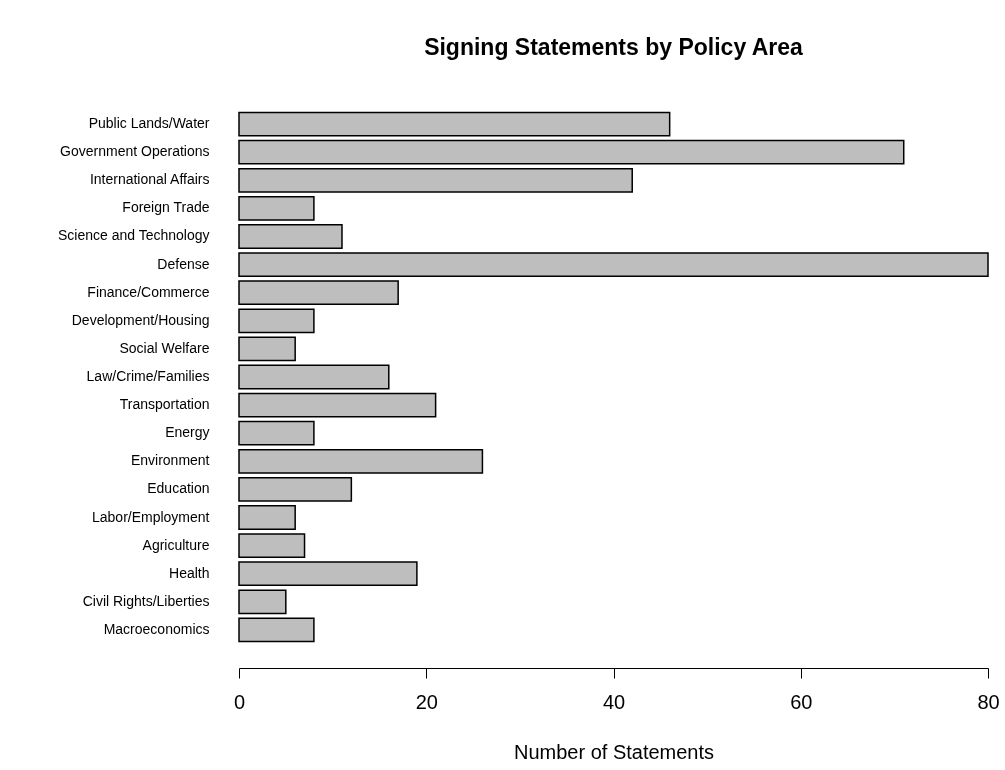 The height and width of the screenshot is (770, 1005). I want to click on y-tick-label: Education, so click(178, 488).